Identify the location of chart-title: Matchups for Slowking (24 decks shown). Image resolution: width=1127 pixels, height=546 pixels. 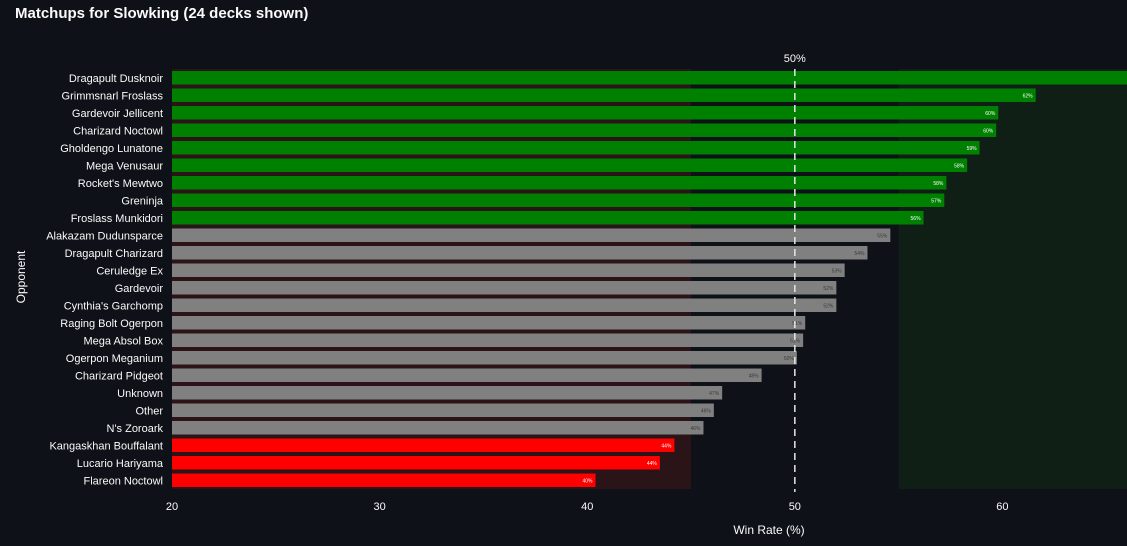
(162, 13).